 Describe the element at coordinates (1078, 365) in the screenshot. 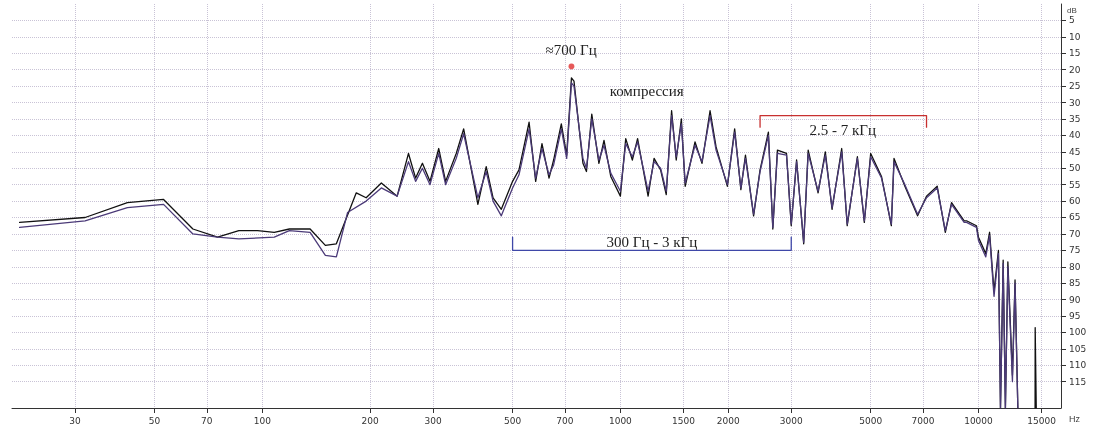

I see `y-tick-label: 110` at that location.